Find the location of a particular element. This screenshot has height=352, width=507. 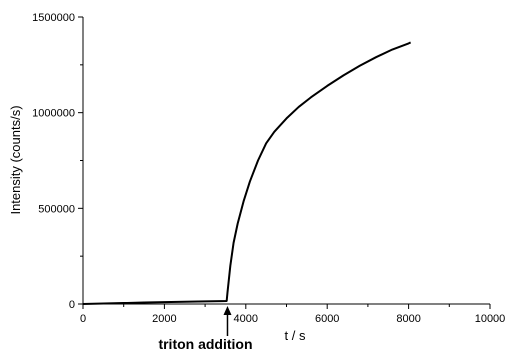

y-axis-ticks: 0 500000 1000000 1500000 is located at coordinates (57, 161).